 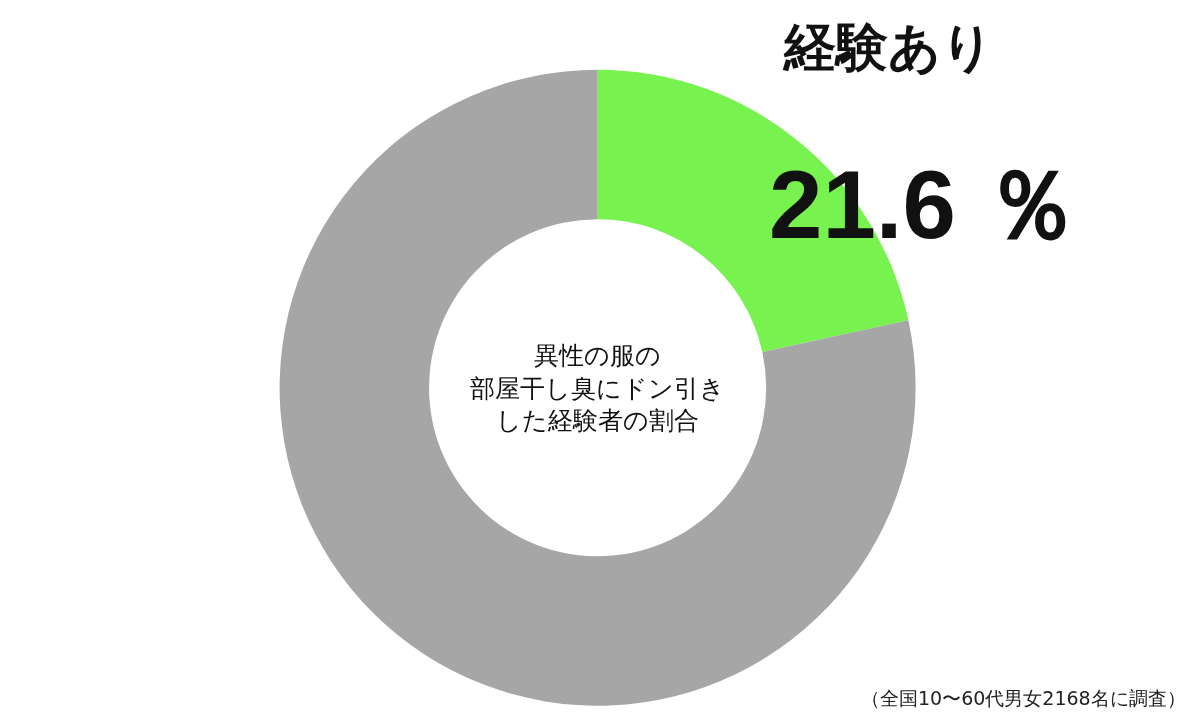 I want to click on text: 異性の服の部屋干し臭にドン引きした経験者の割合, so click(x=597, y=388).